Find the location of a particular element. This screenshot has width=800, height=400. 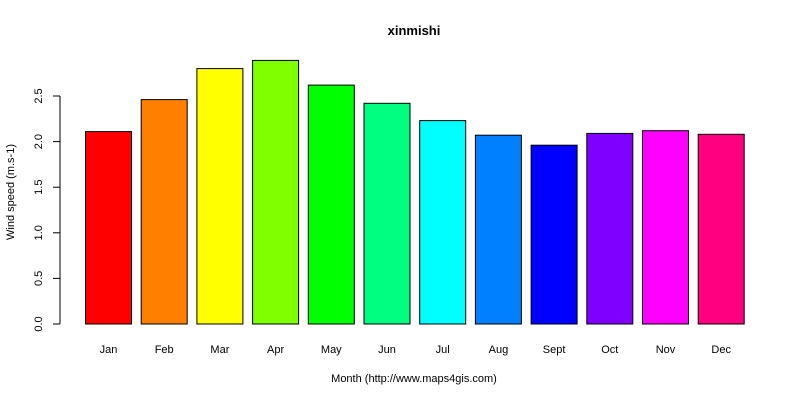

x-tick-label: Jul is located at coordinates (443, 350).